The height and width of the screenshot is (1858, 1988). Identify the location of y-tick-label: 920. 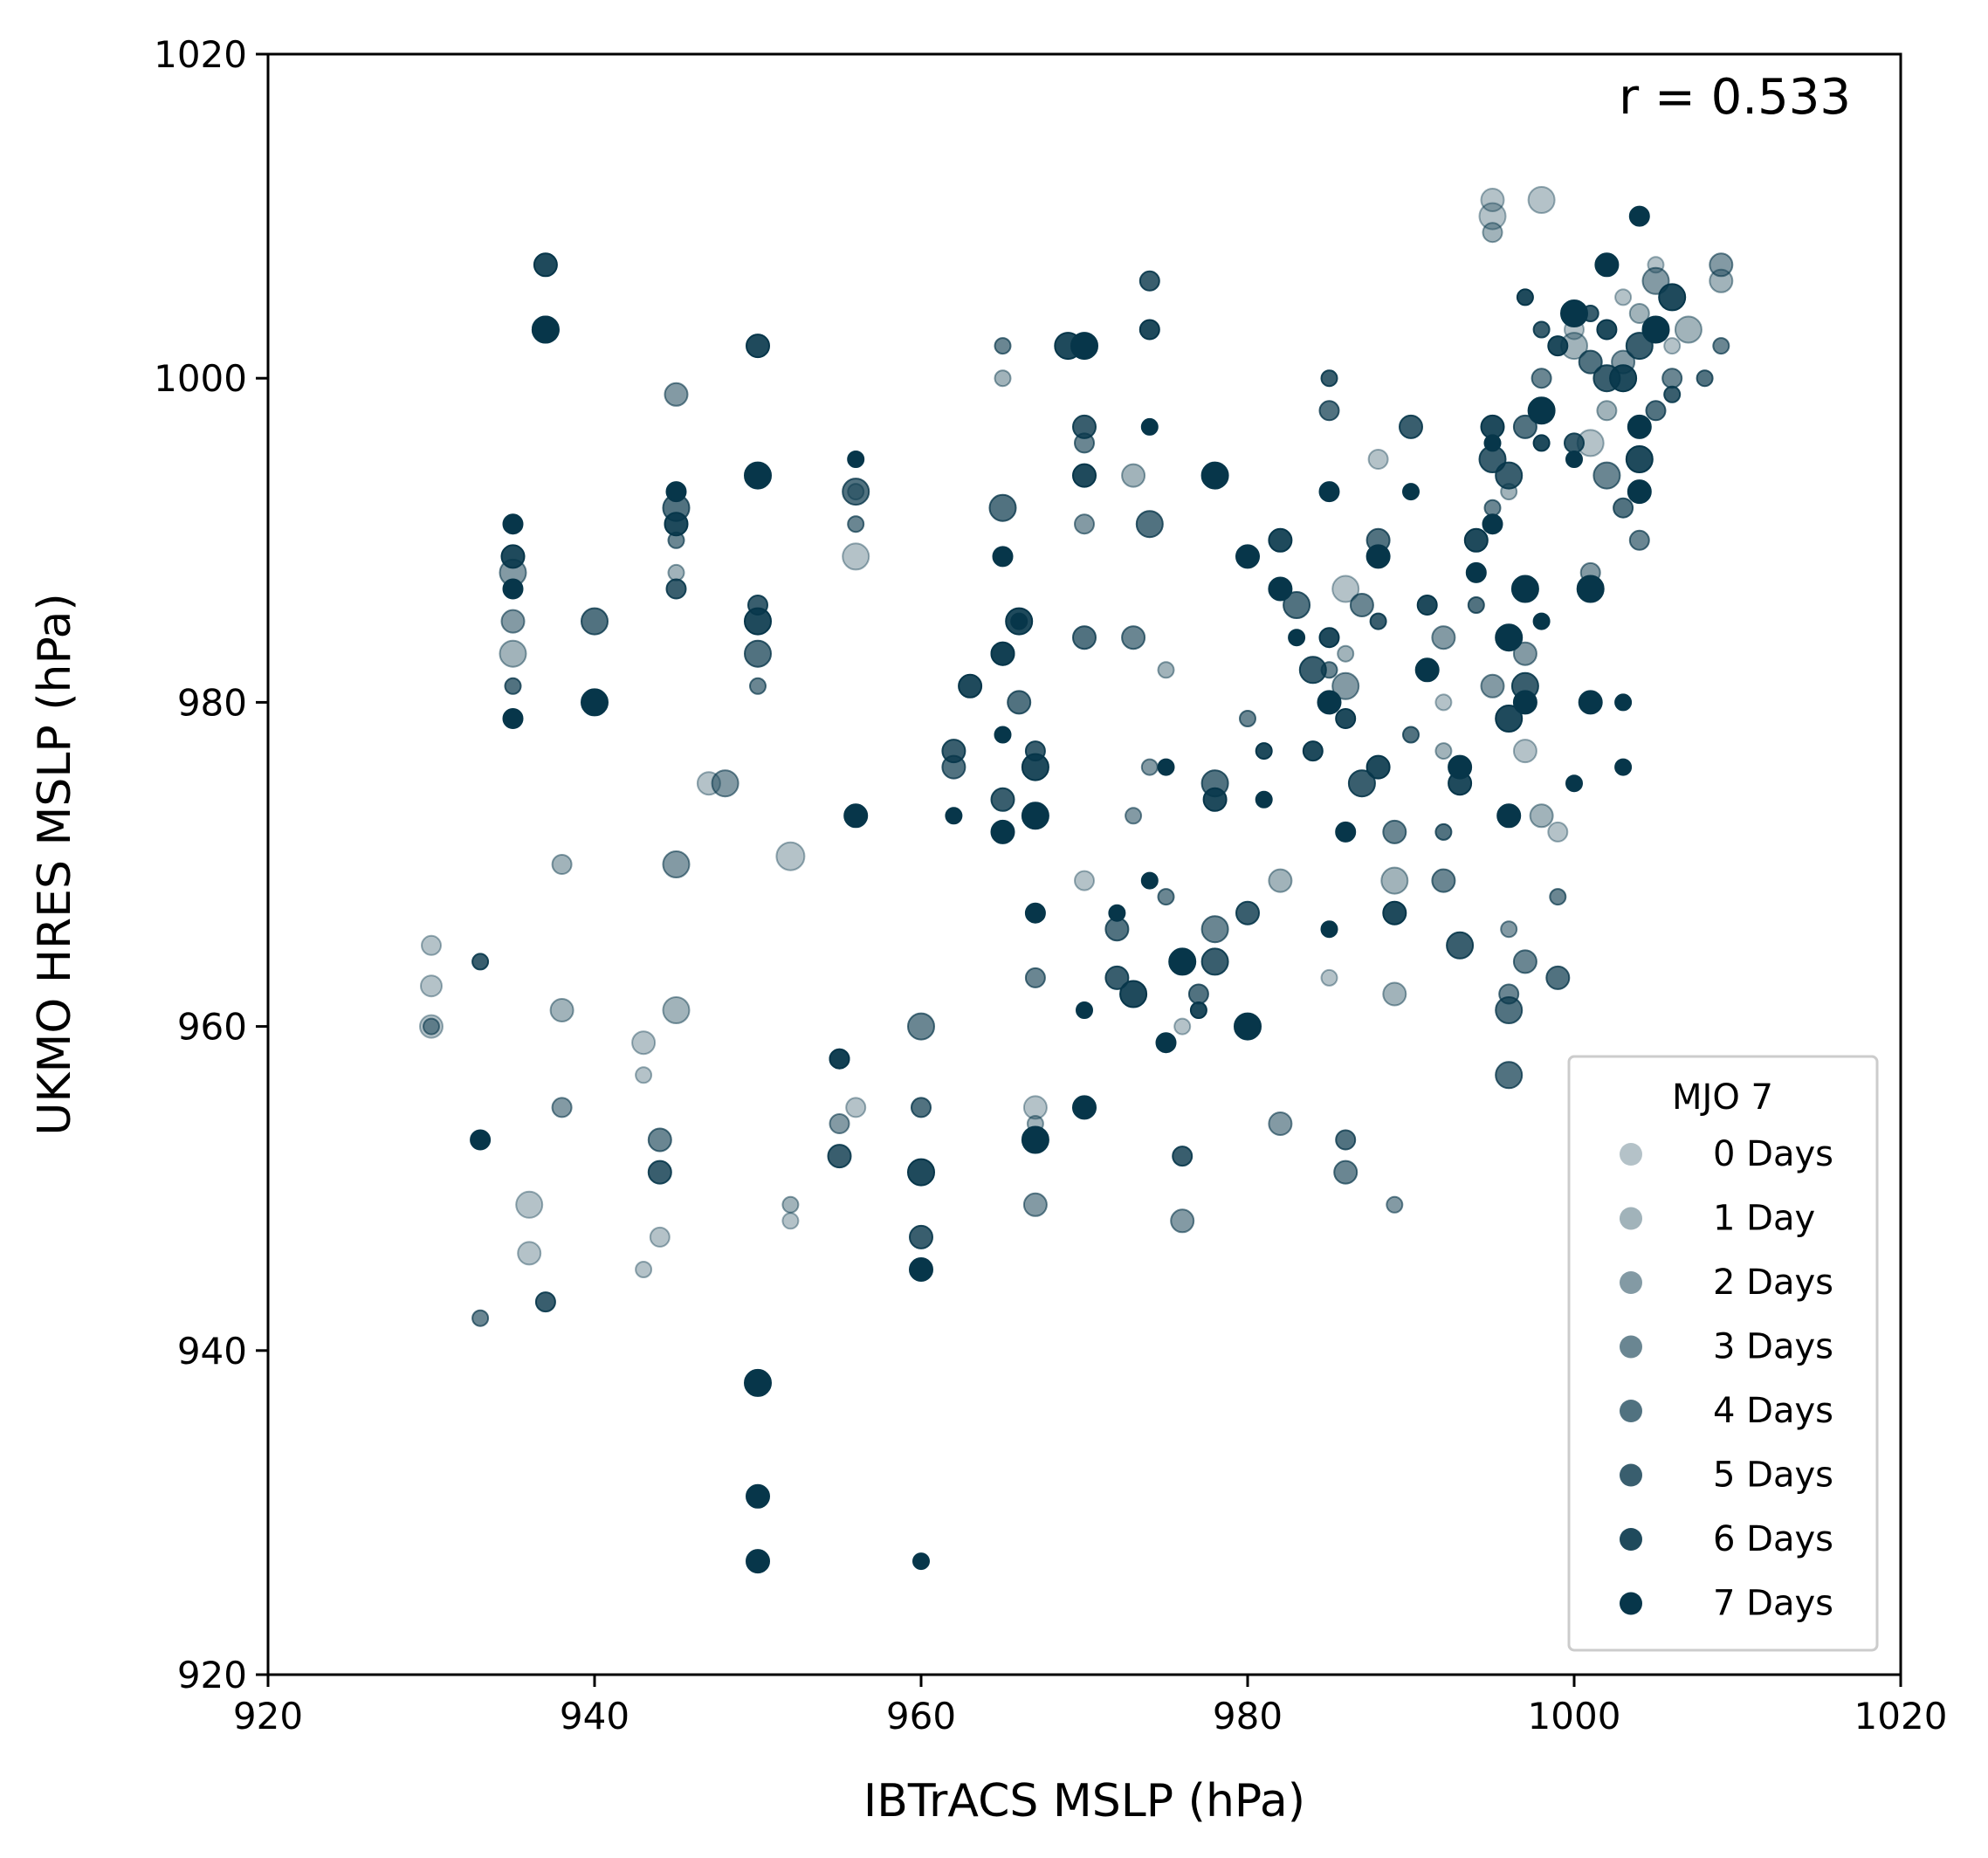
(212, 1675).